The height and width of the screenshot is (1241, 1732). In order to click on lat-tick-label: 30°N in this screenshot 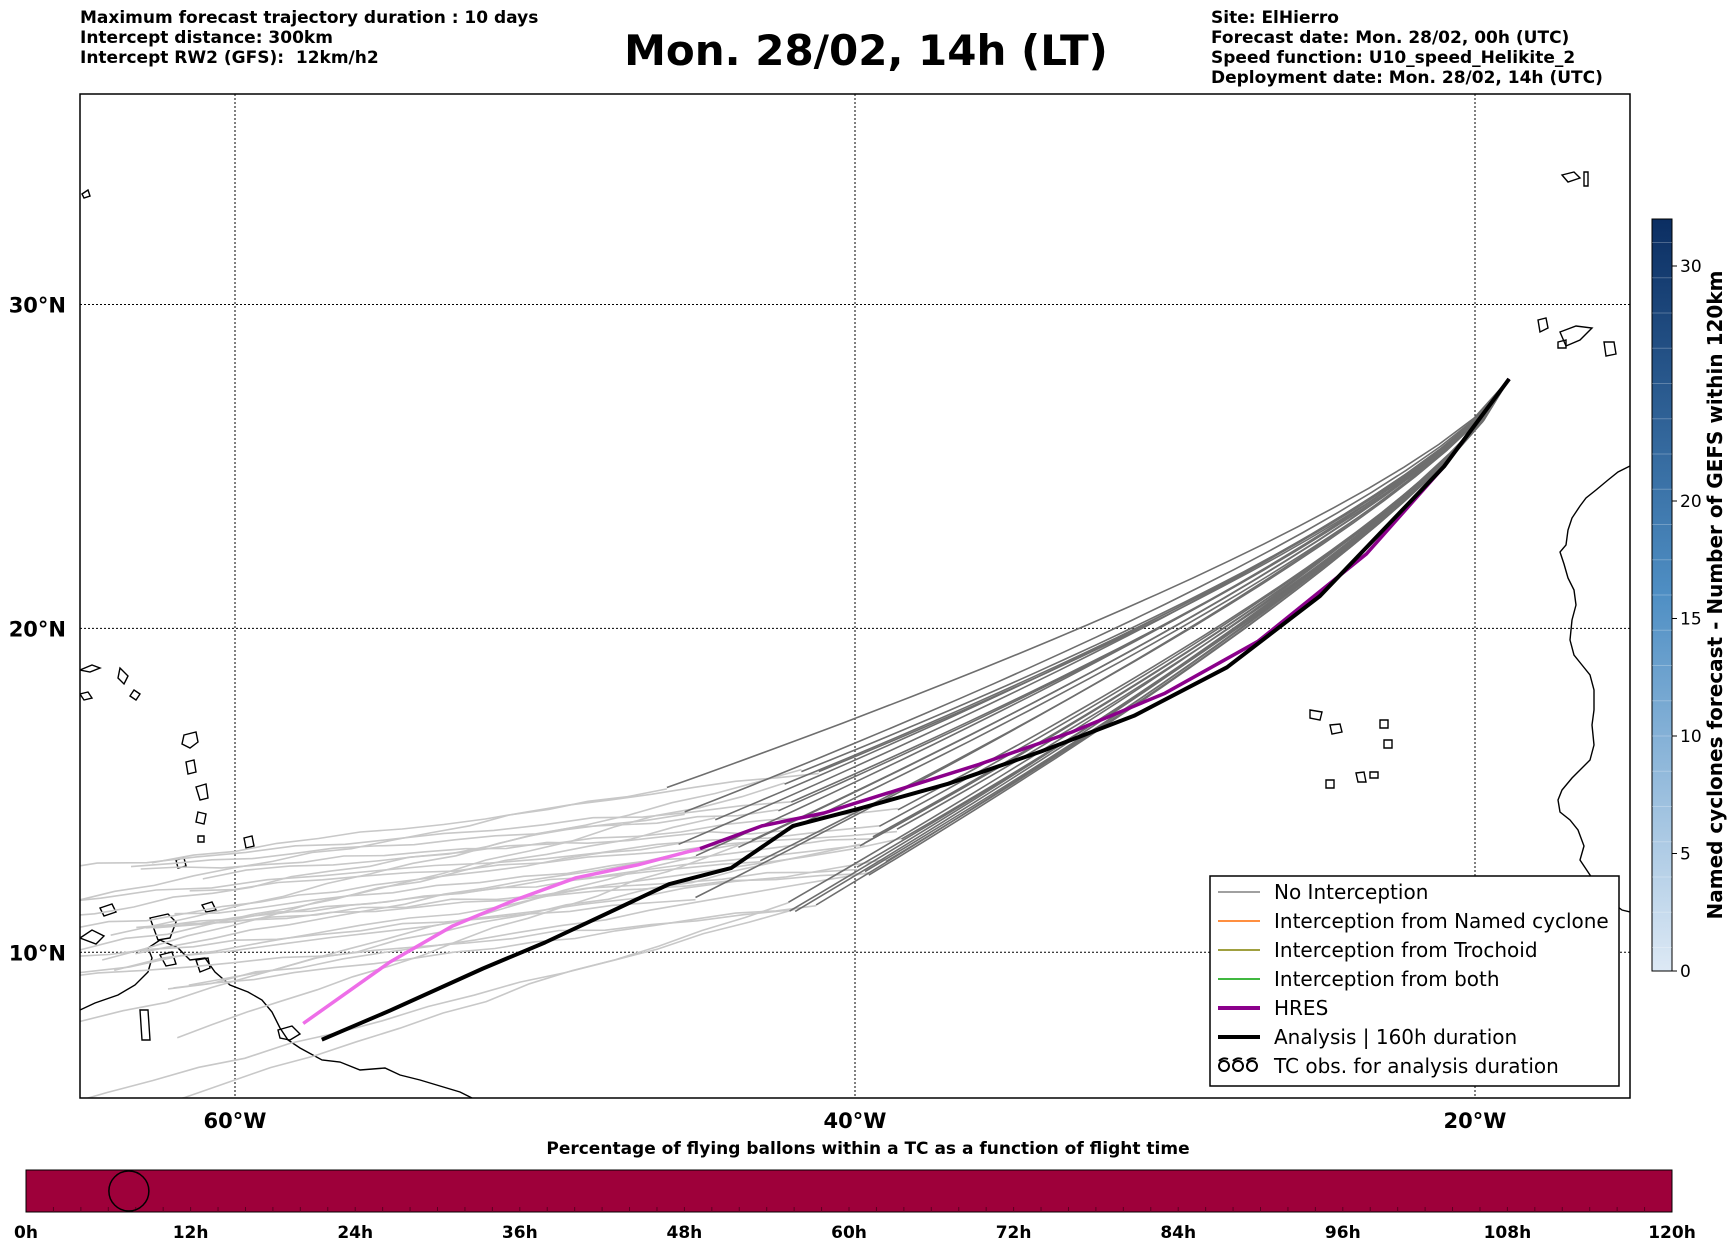, I will do `click(37, 306)`.